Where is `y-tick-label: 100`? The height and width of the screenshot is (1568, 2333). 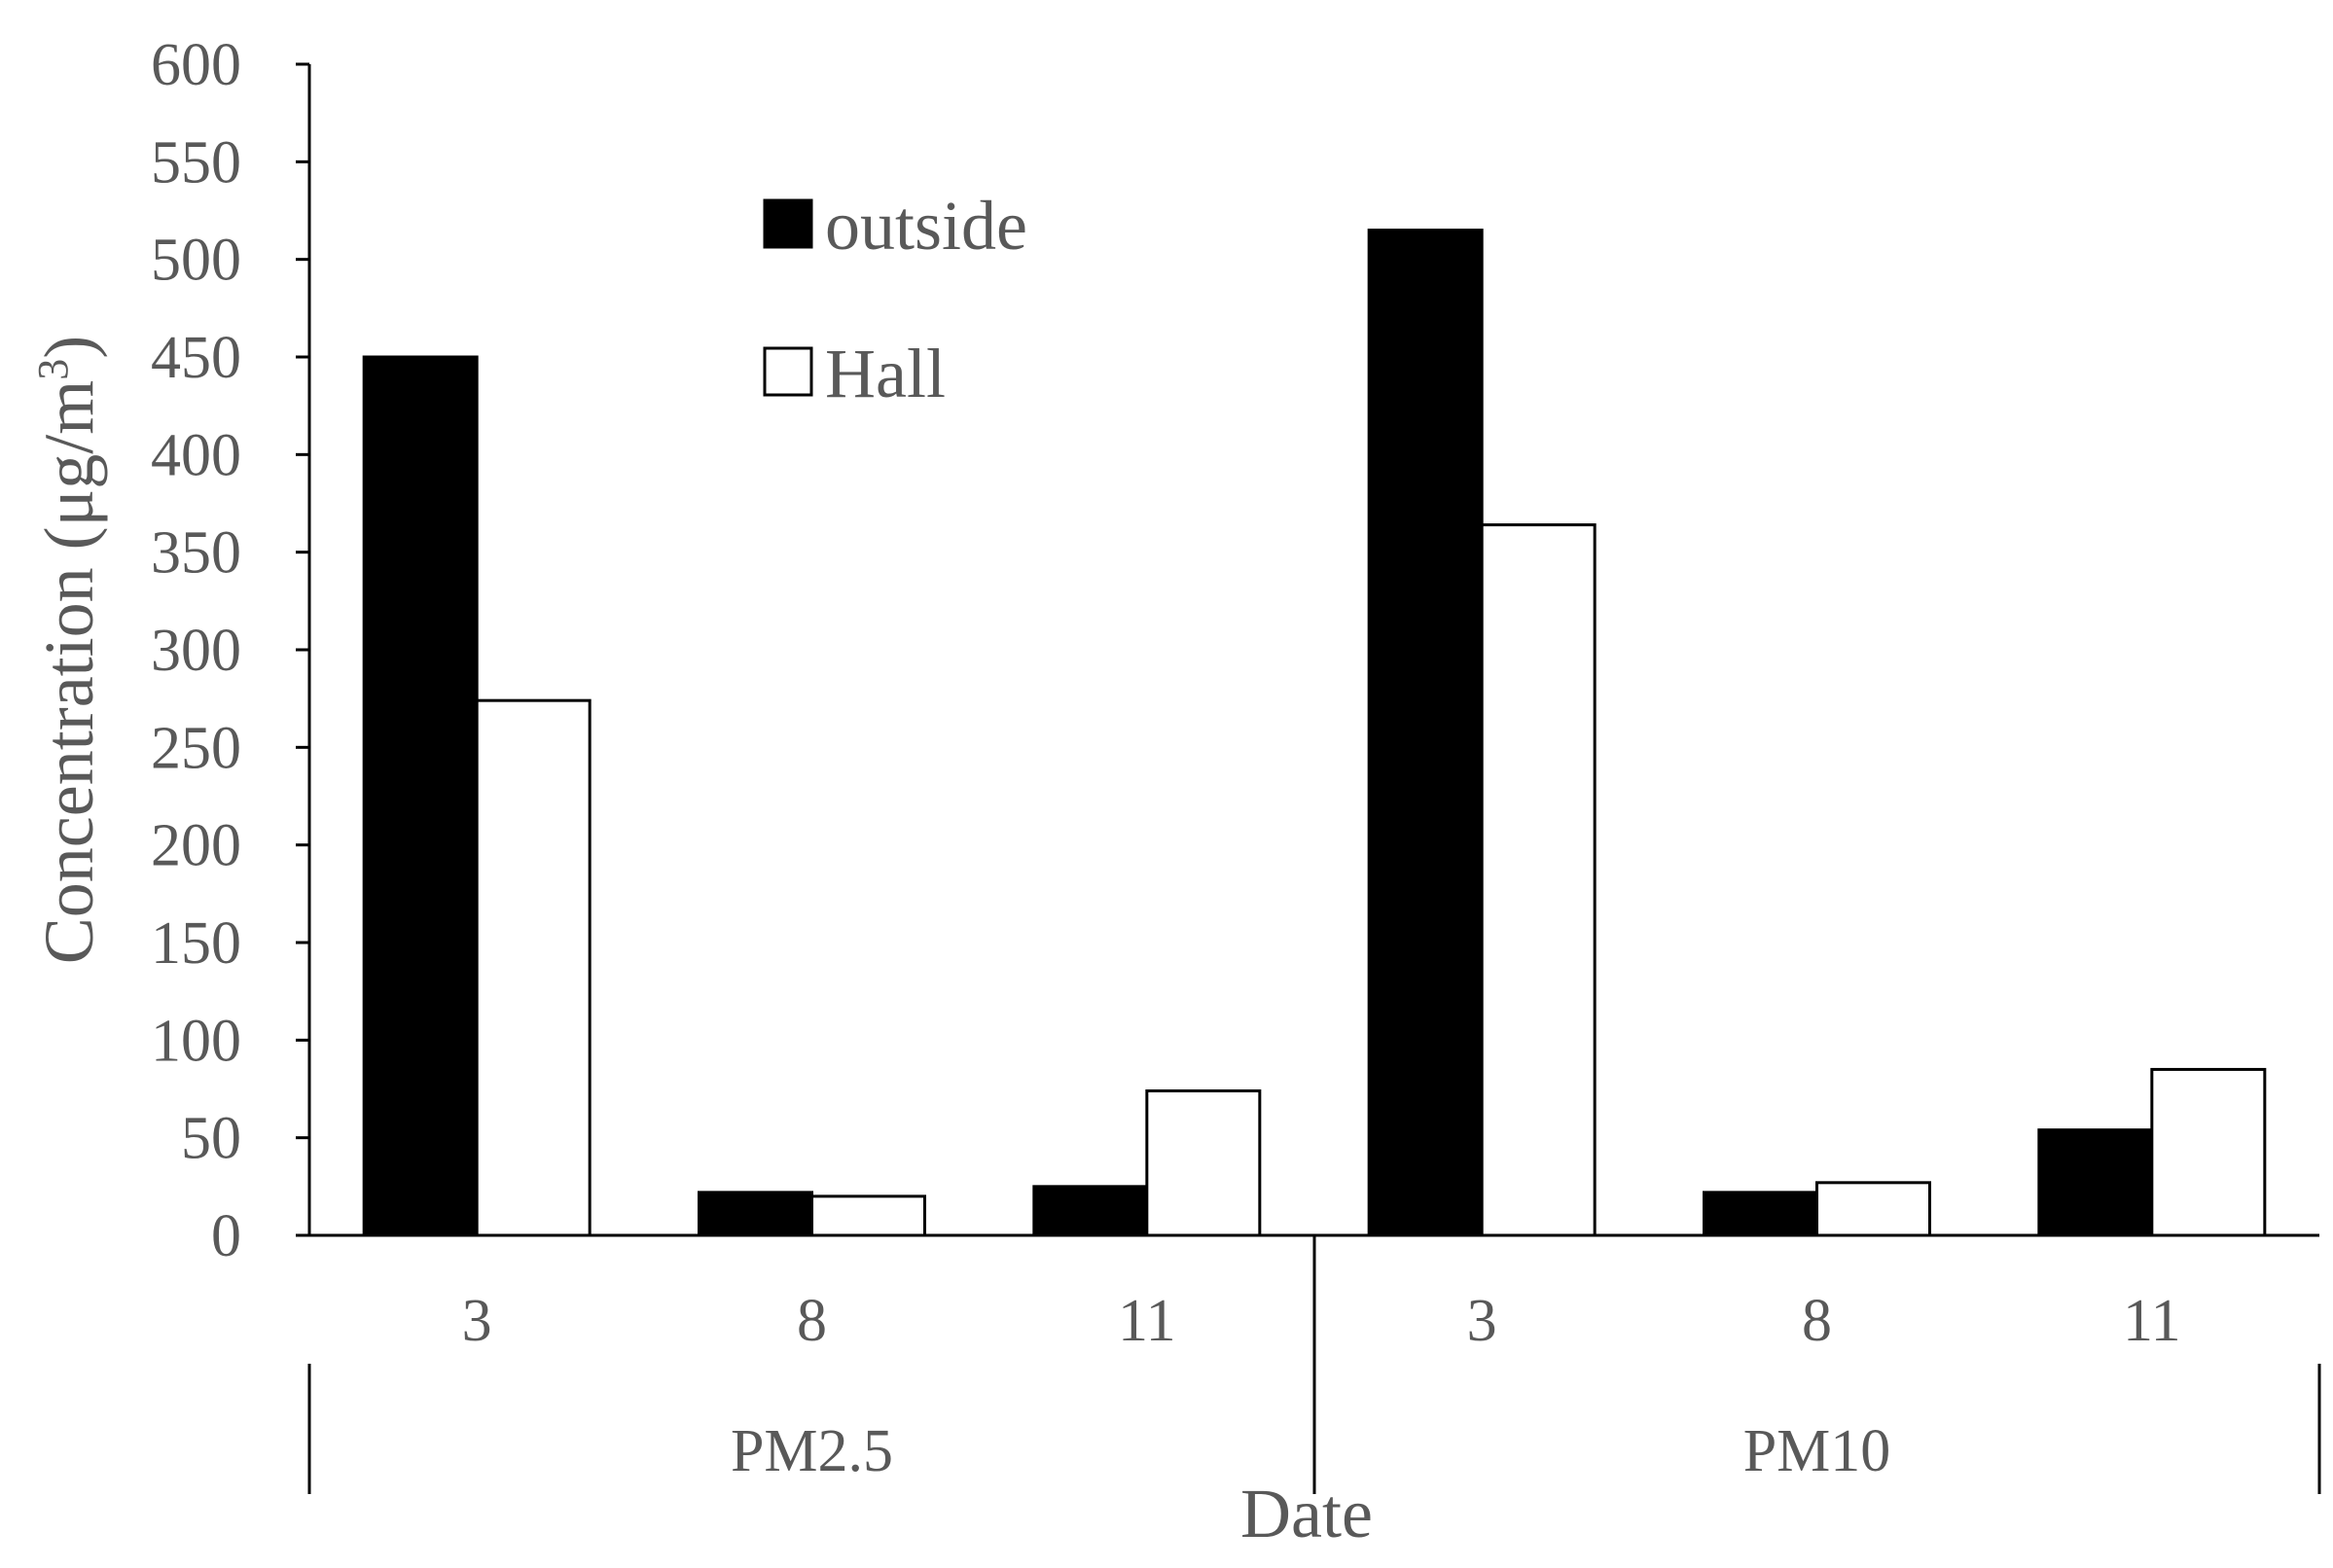 y-tick-label: 100 is located at coordinates (196, 1041).